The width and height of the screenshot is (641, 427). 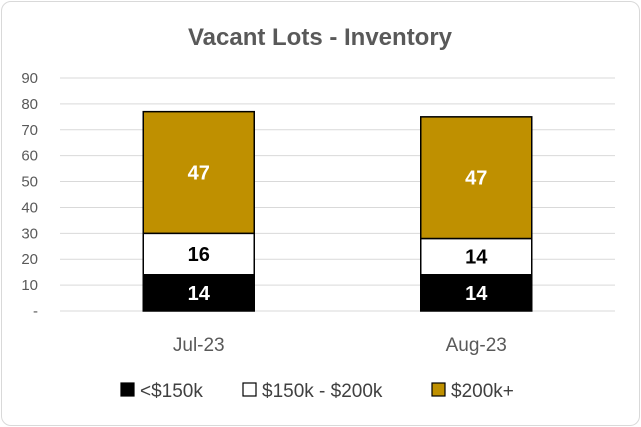 I want to click on x-axis-labels: Jul-23 Aug-23, so click(x=340, y=345).